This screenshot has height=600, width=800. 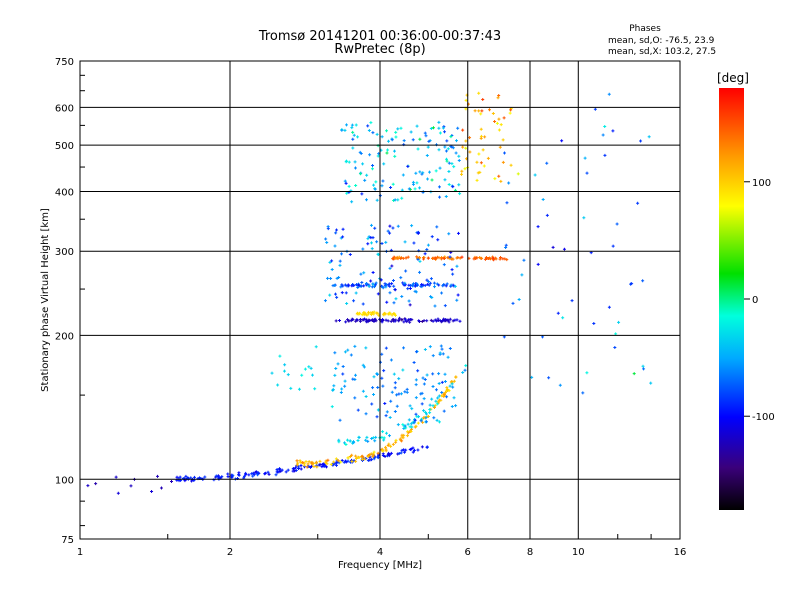 I want to click on y-tick-label: 750, so click(x=64, y=62).